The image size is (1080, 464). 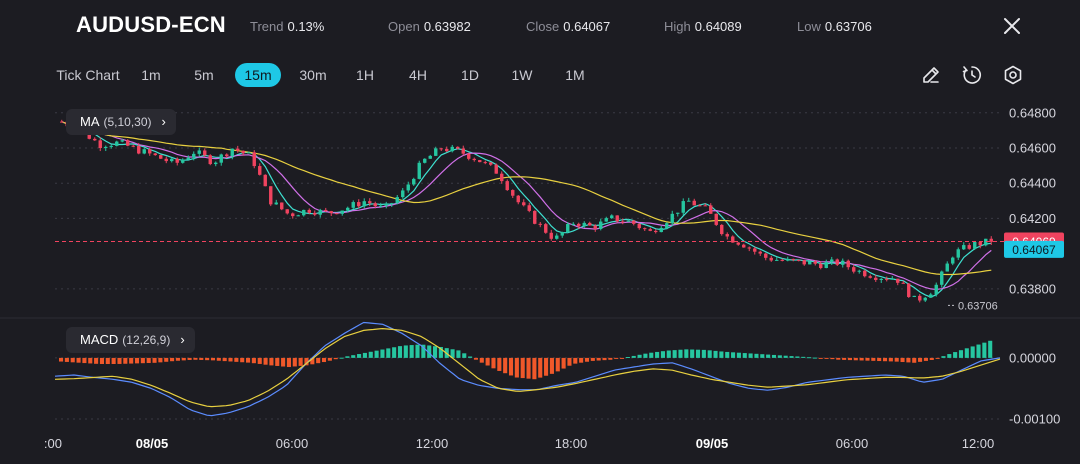 What do you see at coordinates (88, 75) in the screenshot?
I see `timeframe-tick-chart: Tick Chart` at bounding box center [88, 75].